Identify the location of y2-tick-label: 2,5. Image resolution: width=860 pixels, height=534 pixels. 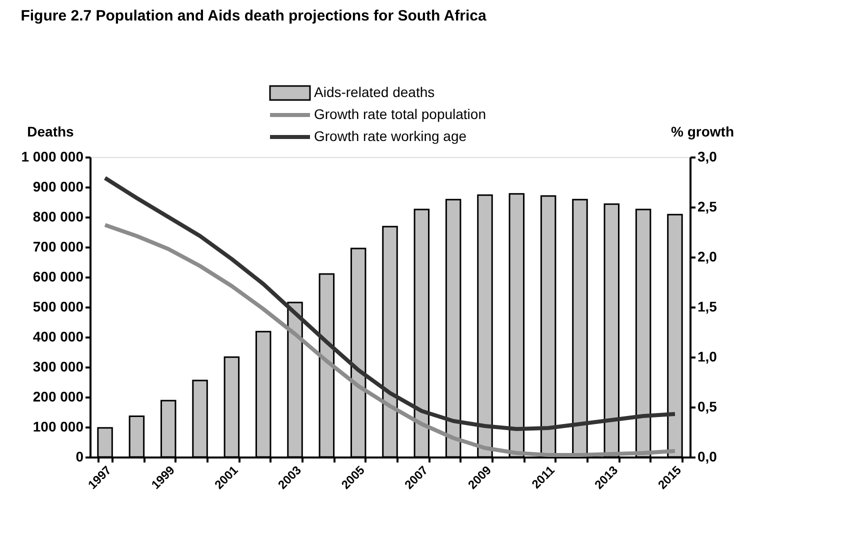
(708, 206).